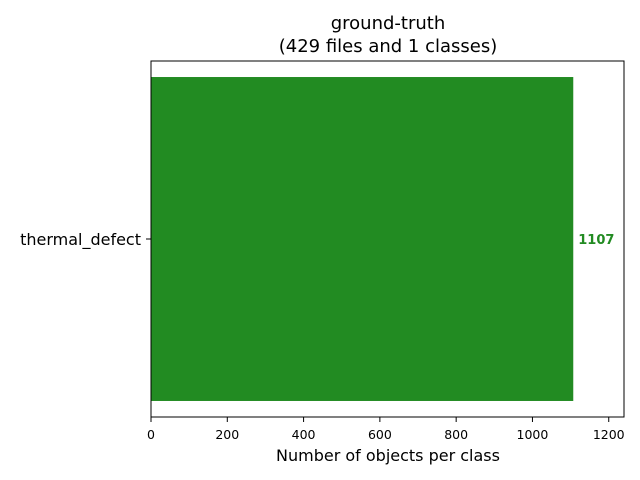  I want to click on x-tick-label: 1000, so click(533, 434).